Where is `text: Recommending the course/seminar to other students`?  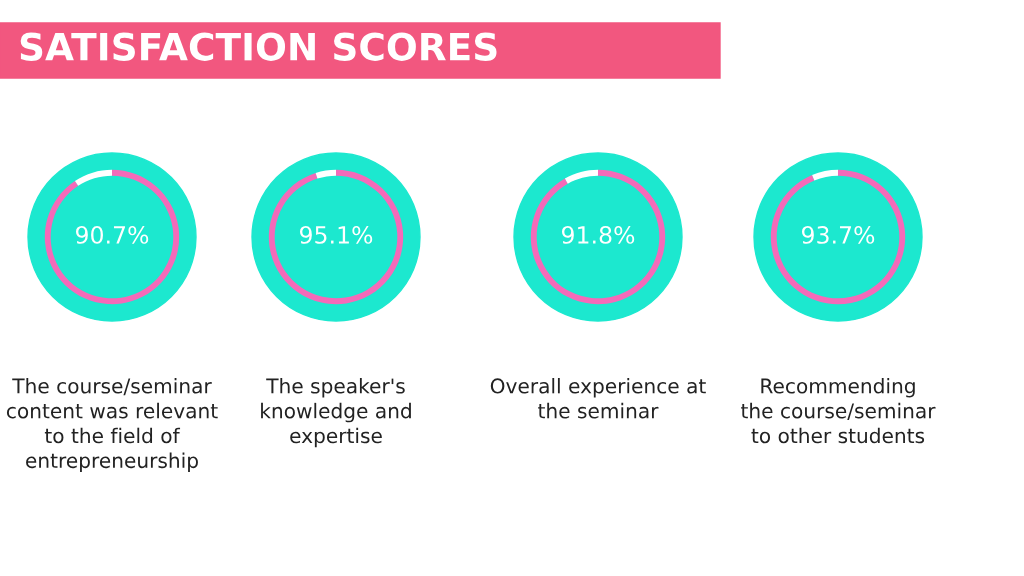
text: Recommending the course/seminar to other students is located at coordinates (838, 411).